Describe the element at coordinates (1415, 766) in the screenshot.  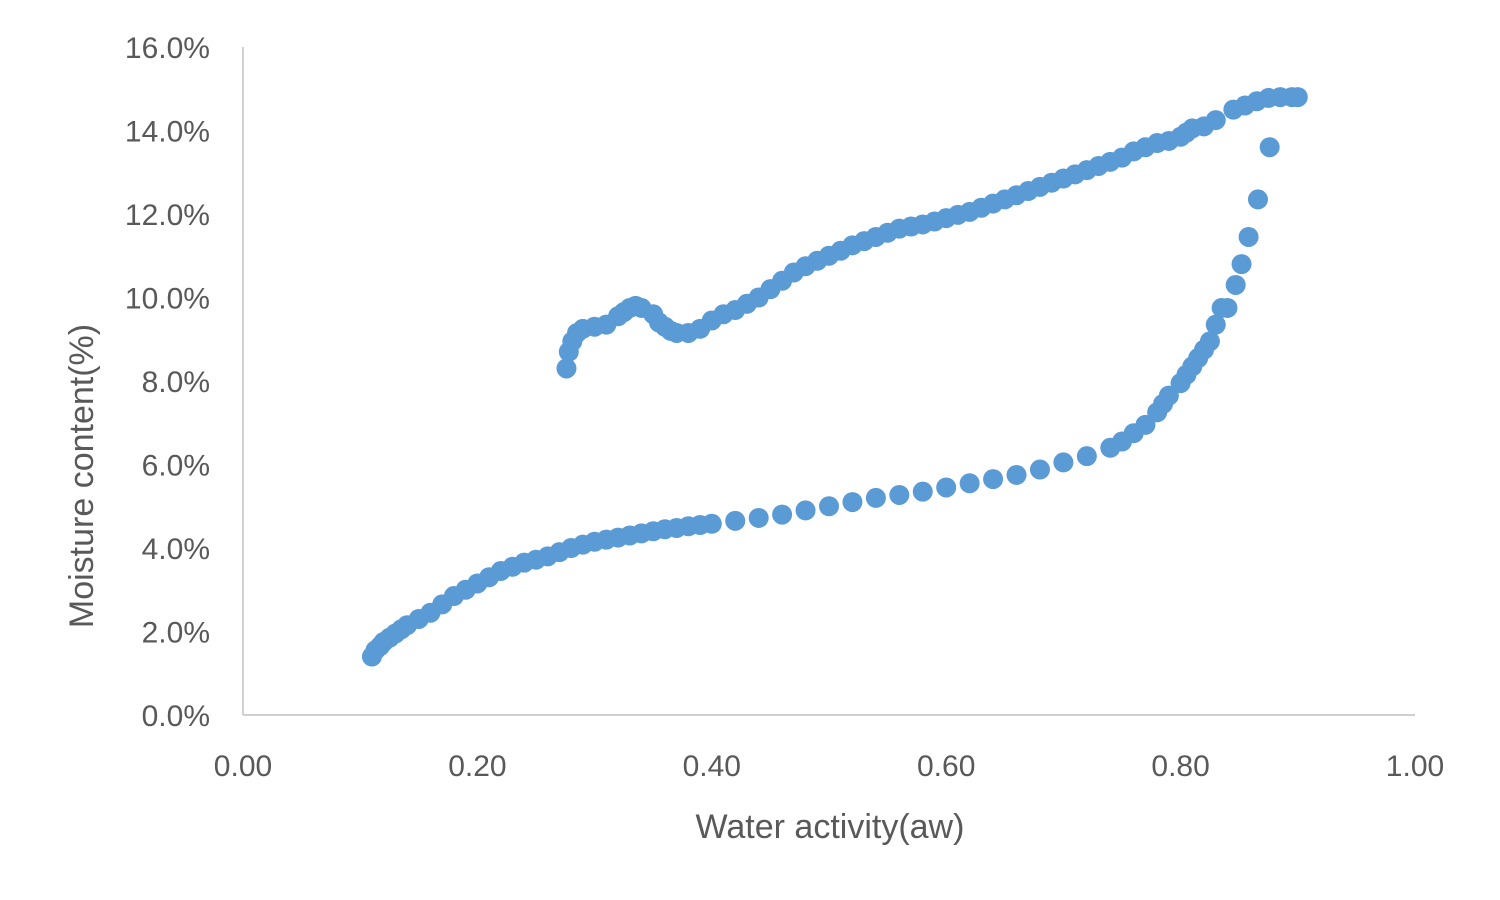
I see `x-tick-label: 1.00` at that location.